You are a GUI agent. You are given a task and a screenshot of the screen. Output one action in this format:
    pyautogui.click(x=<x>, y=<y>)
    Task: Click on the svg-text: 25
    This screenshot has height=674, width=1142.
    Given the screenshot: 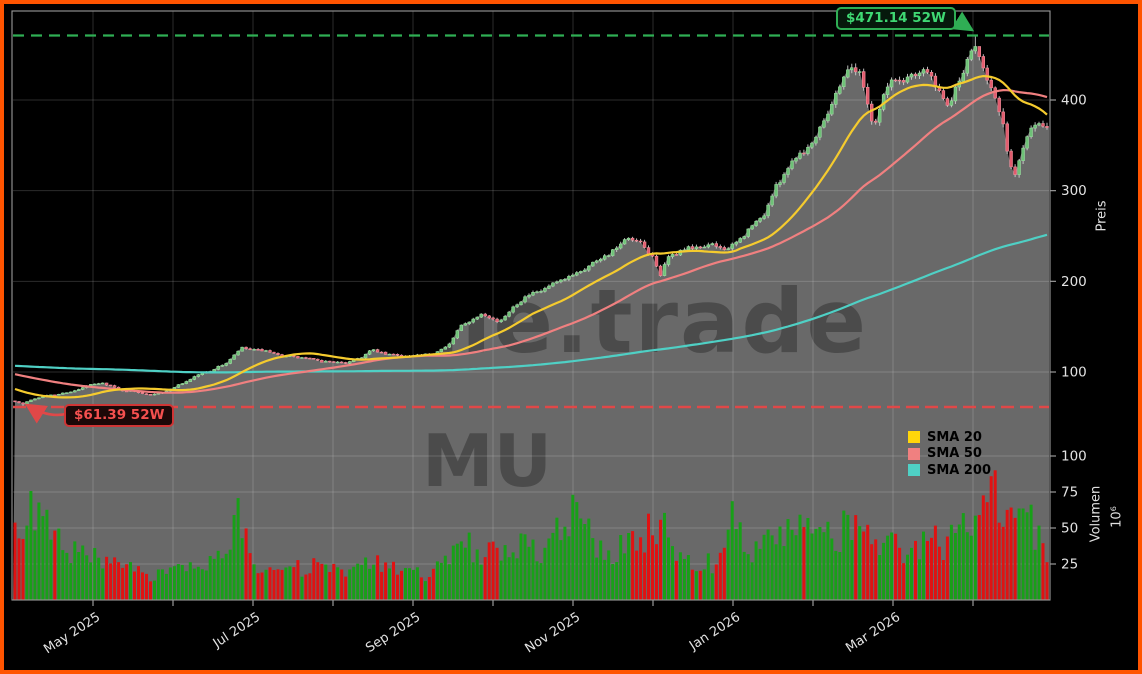 What is the action you would take?
    pyautogui.click(x=1069, y=565)
    